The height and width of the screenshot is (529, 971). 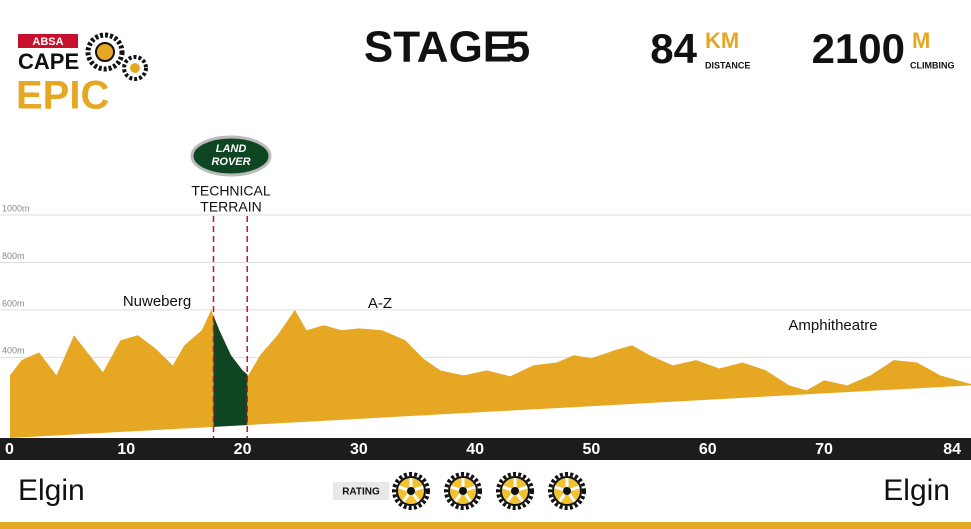 What do you see at coordinates (243, 449) in the screenshot?
I see `x-tick-label: 20` at bounding box center [243, 449].